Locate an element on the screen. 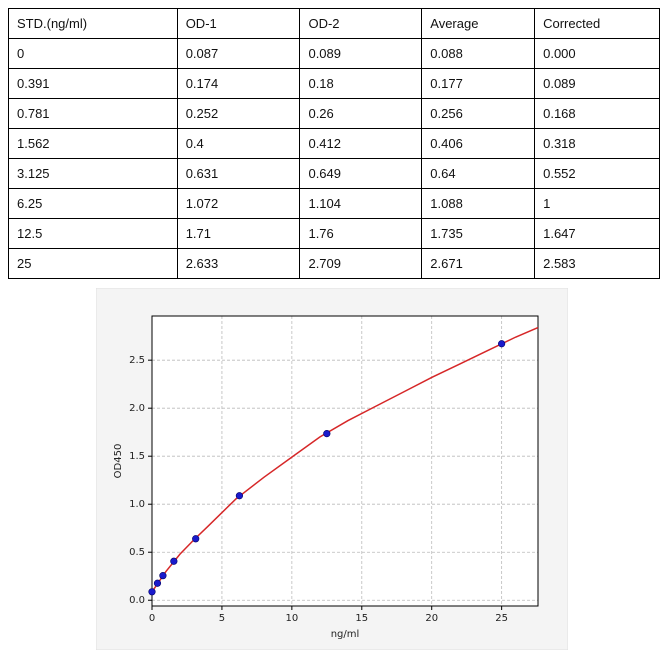 This screenshot has height=663, width=672. table-row: 0.781 0.252 0.26 0.256 0.168 is located at coordinates (334, 113).